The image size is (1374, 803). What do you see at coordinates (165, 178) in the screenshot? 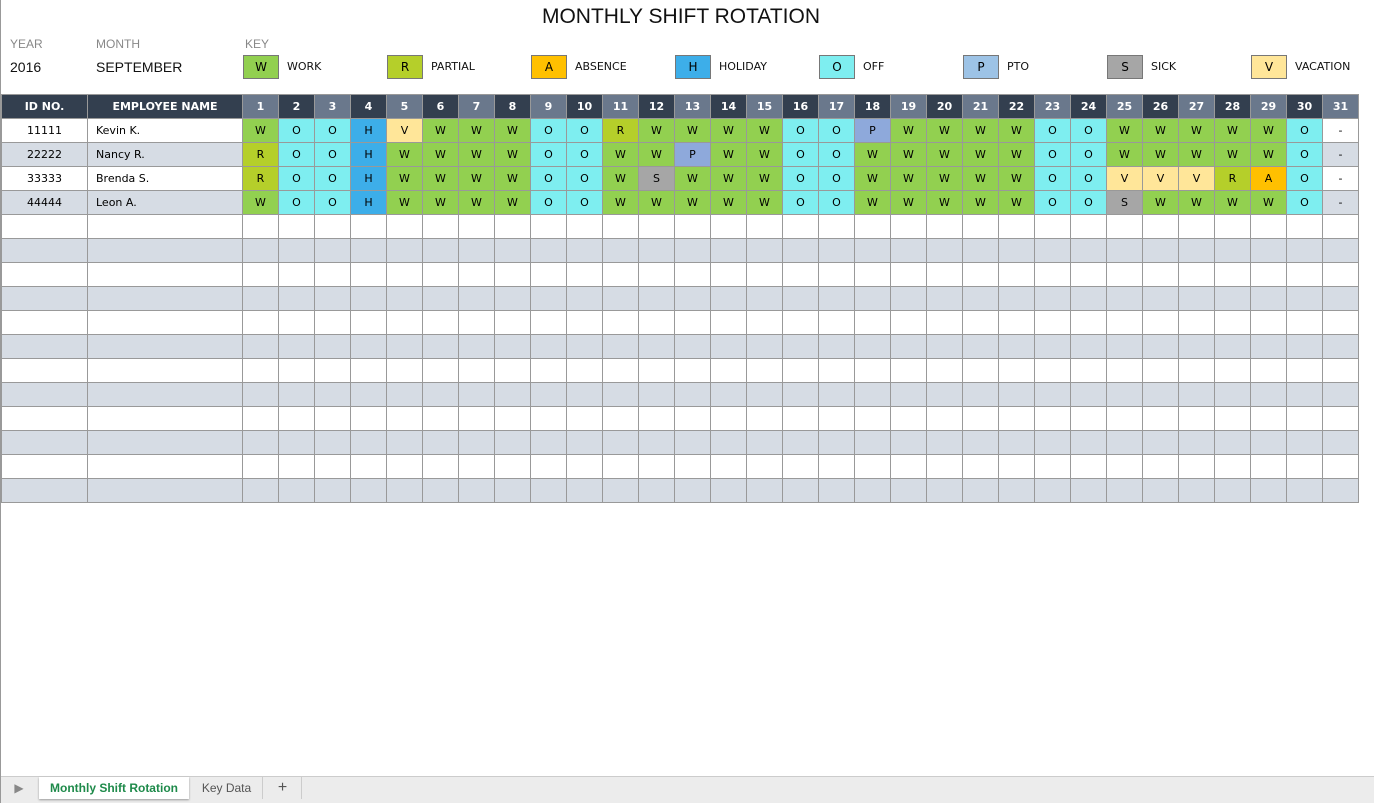
I see `employee-name-cell: Brenda S.` at bounding box center [165, 178].